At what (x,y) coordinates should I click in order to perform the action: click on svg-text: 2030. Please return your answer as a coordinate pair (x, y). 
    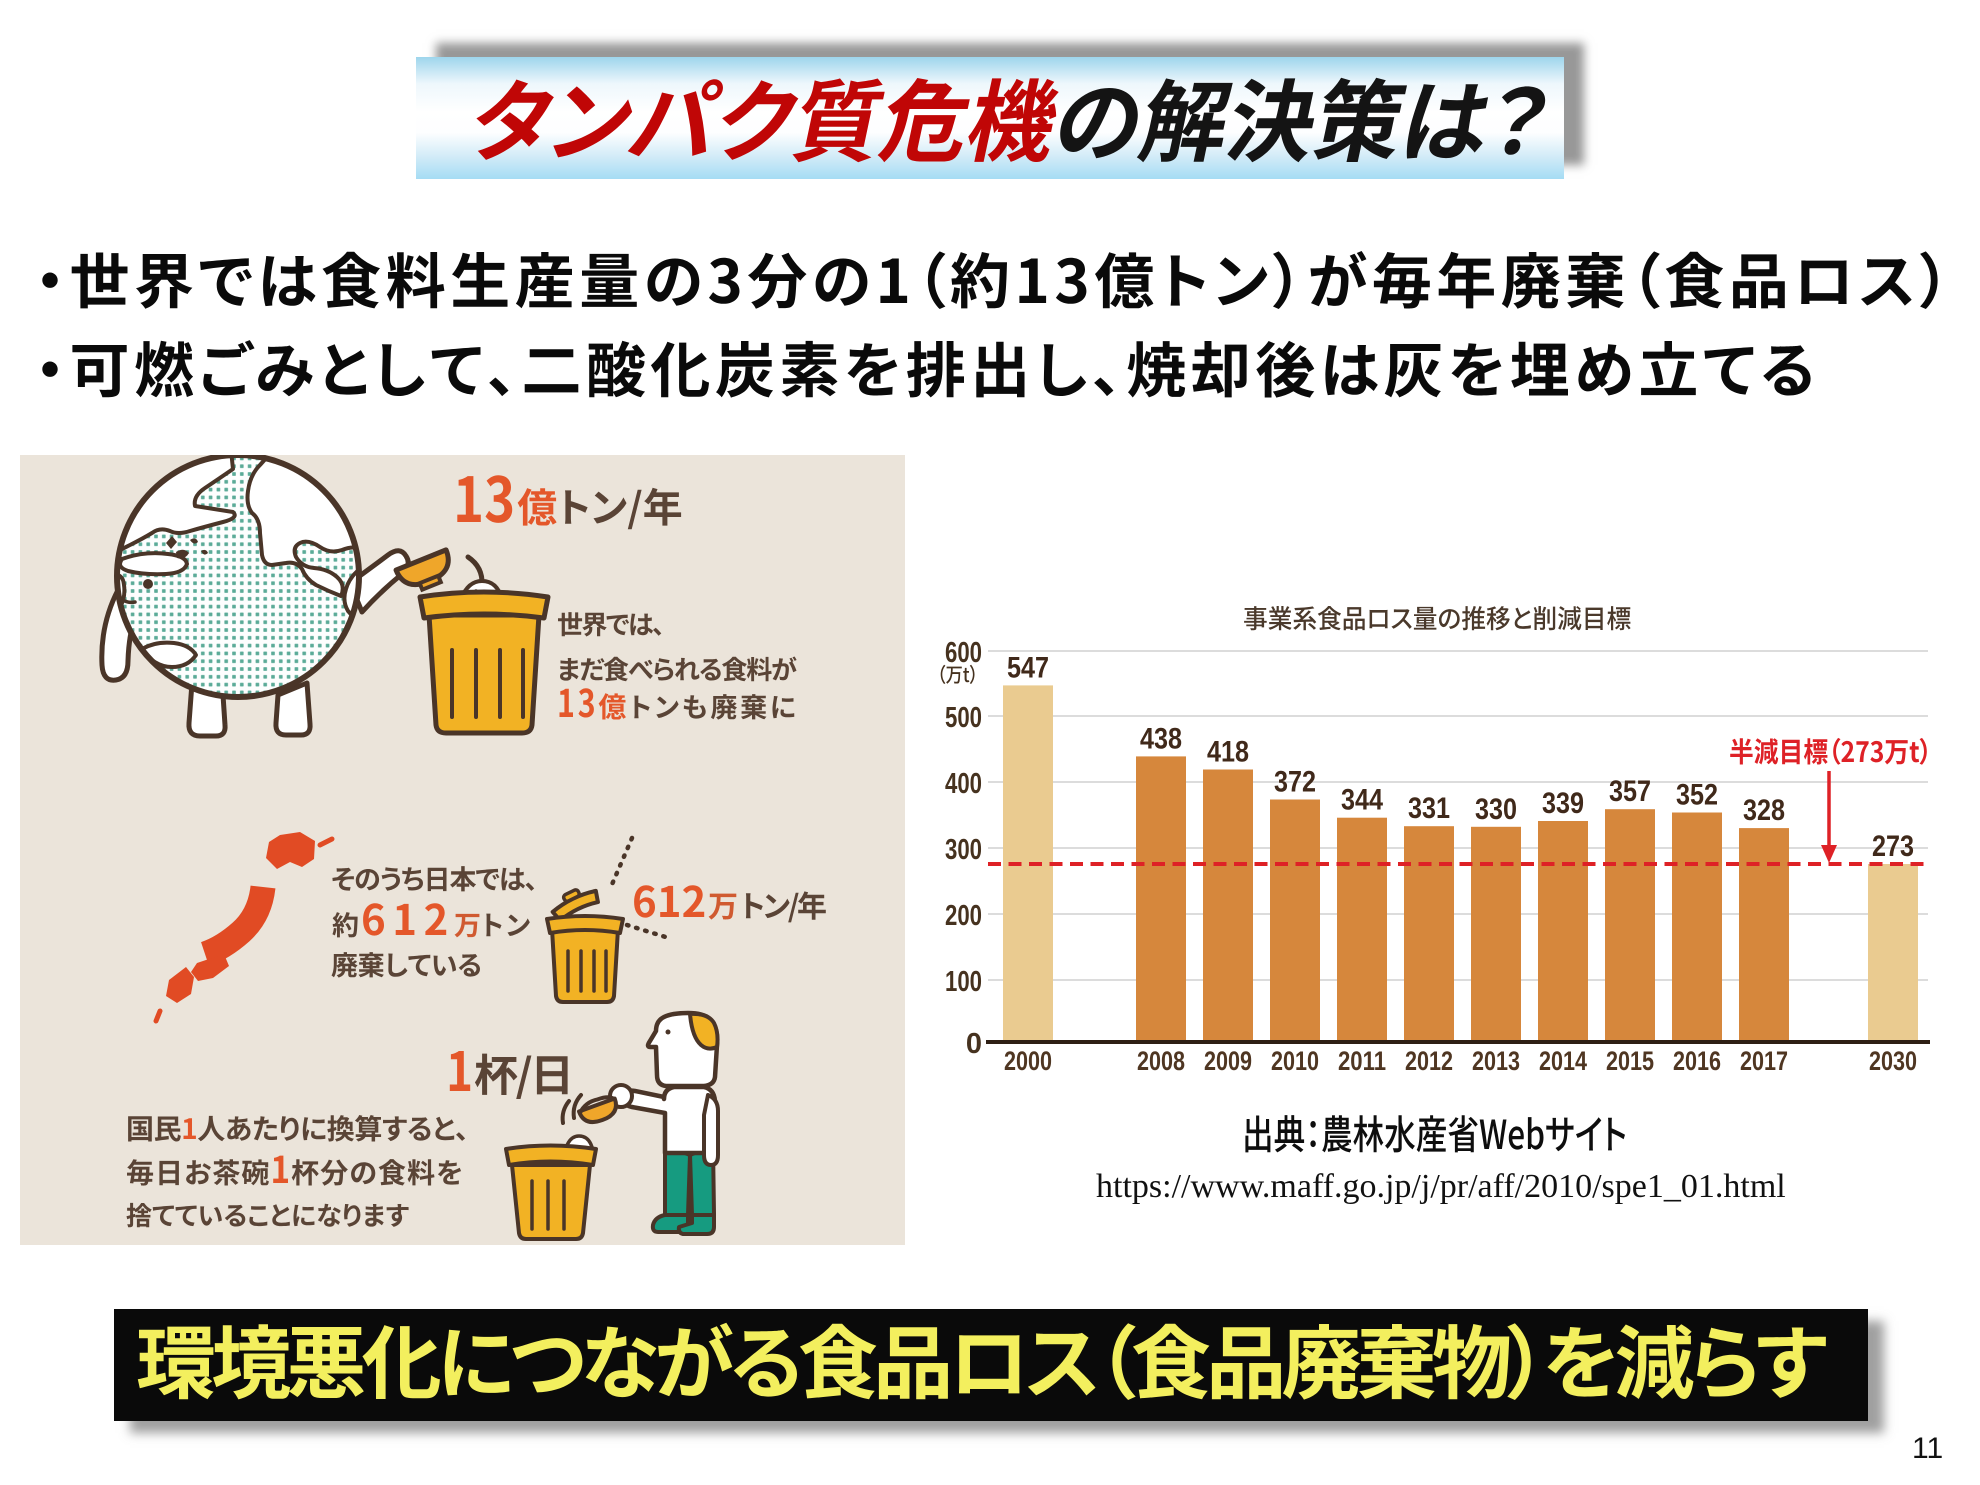
    Looking at the image, I should click on (1893, 1061).